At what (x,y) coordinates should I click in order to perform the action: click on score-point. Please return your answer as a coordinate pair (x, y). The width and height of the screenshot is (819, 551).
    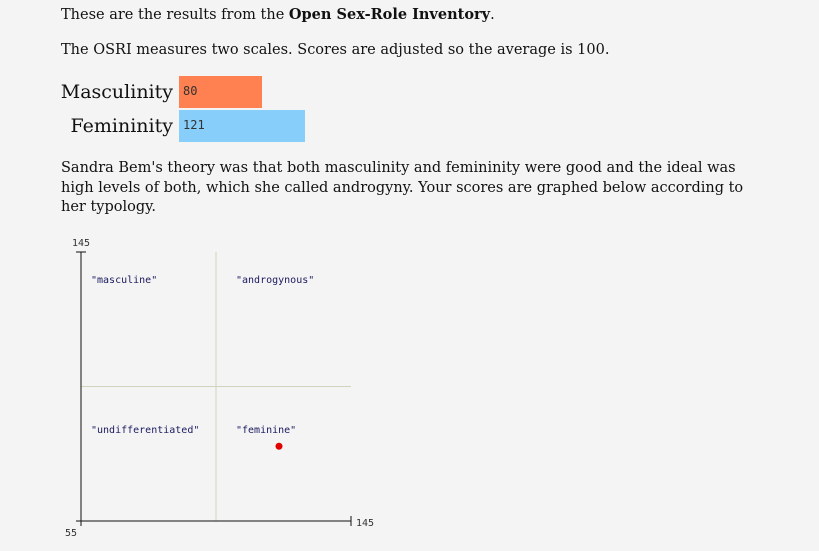
    Looking at the image, I should click on (279, 446).